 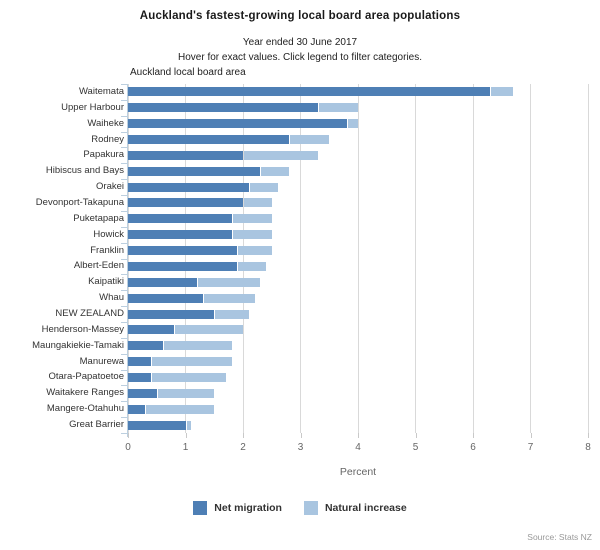 I want to click on category-label: Otara-Papatoetoe, so click(x=86, y=377).